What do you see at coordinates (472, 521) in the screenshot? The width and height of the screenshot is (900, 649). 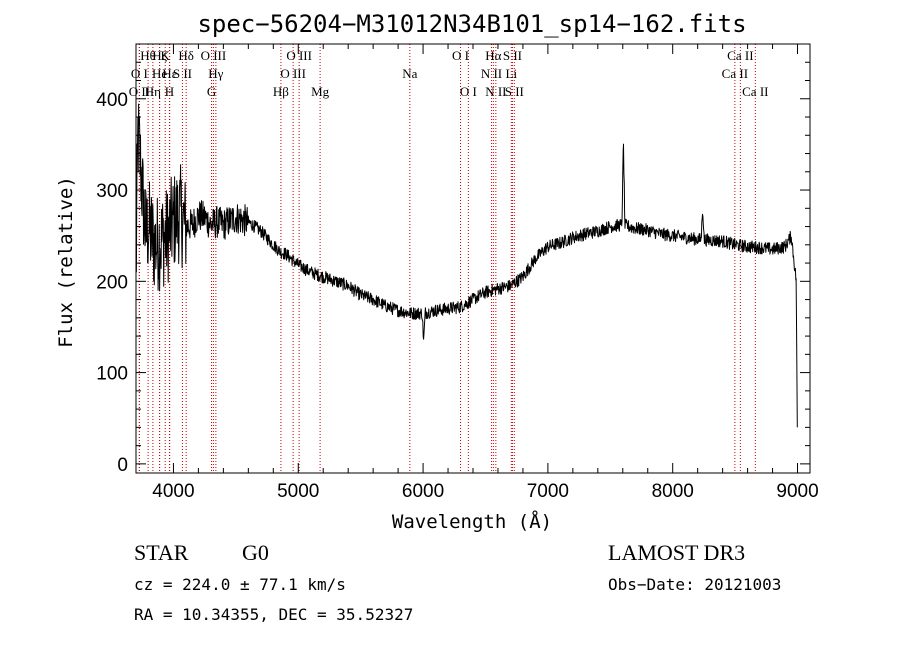 I see `x-axis-label: Wavelength (Å)` at bounding box center [472, 521].